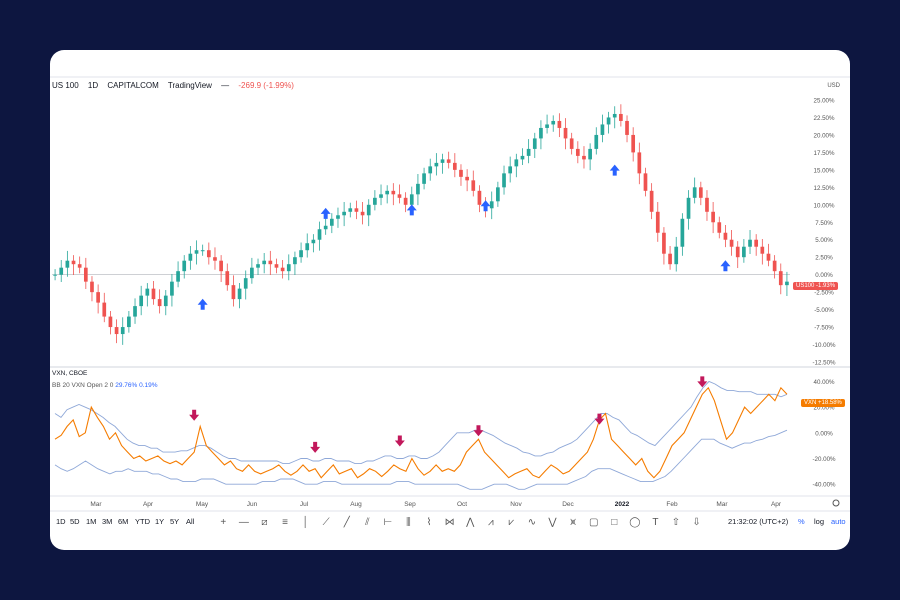 Image resolution: width=900 pixels, height=600 pixels. What do you see at coordinates (133, 85) in the screenshot?
I see `source-label: CAPITALCOM` at bounding box center [133, 85].